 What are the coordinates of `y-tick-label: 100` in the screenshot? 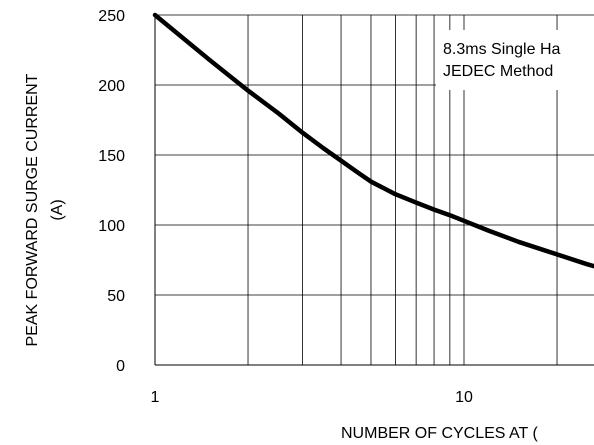 It's located at (111, 226).